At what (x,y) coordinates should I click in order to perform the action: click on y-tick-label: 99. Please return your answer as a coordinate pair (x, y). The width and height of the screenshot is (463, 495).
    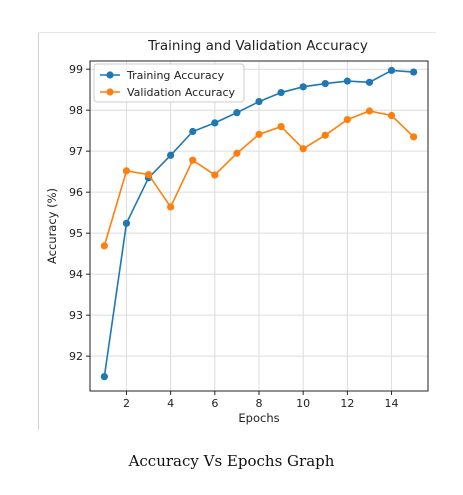
    Looking at the image, I should click on (76, 69).